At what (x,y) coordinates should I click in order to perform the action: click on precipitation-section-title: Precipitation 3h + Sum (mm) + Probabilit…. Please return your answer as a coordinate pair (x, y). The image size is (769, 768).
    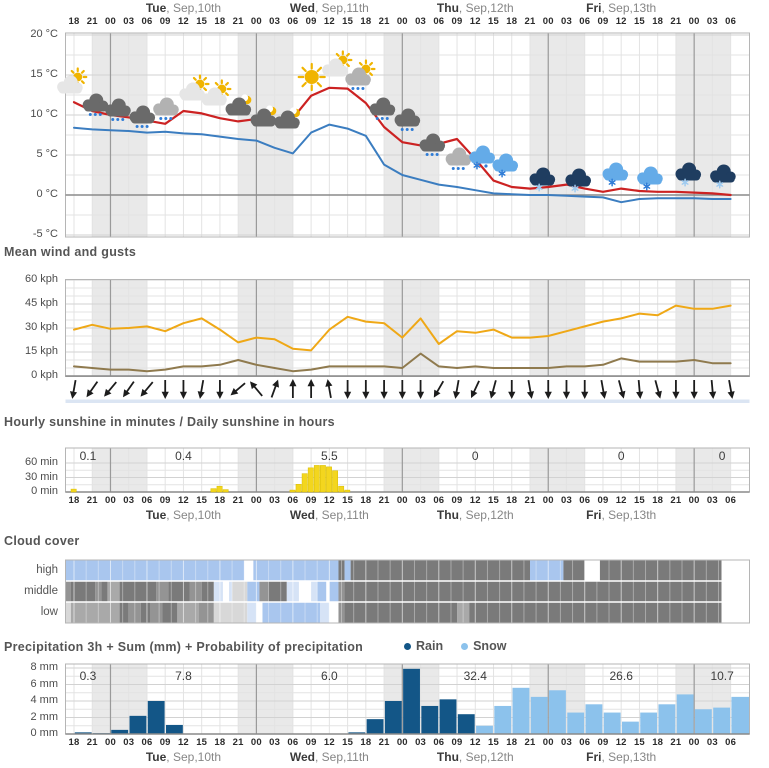
    Looking at the image, I should click on (184, 647).